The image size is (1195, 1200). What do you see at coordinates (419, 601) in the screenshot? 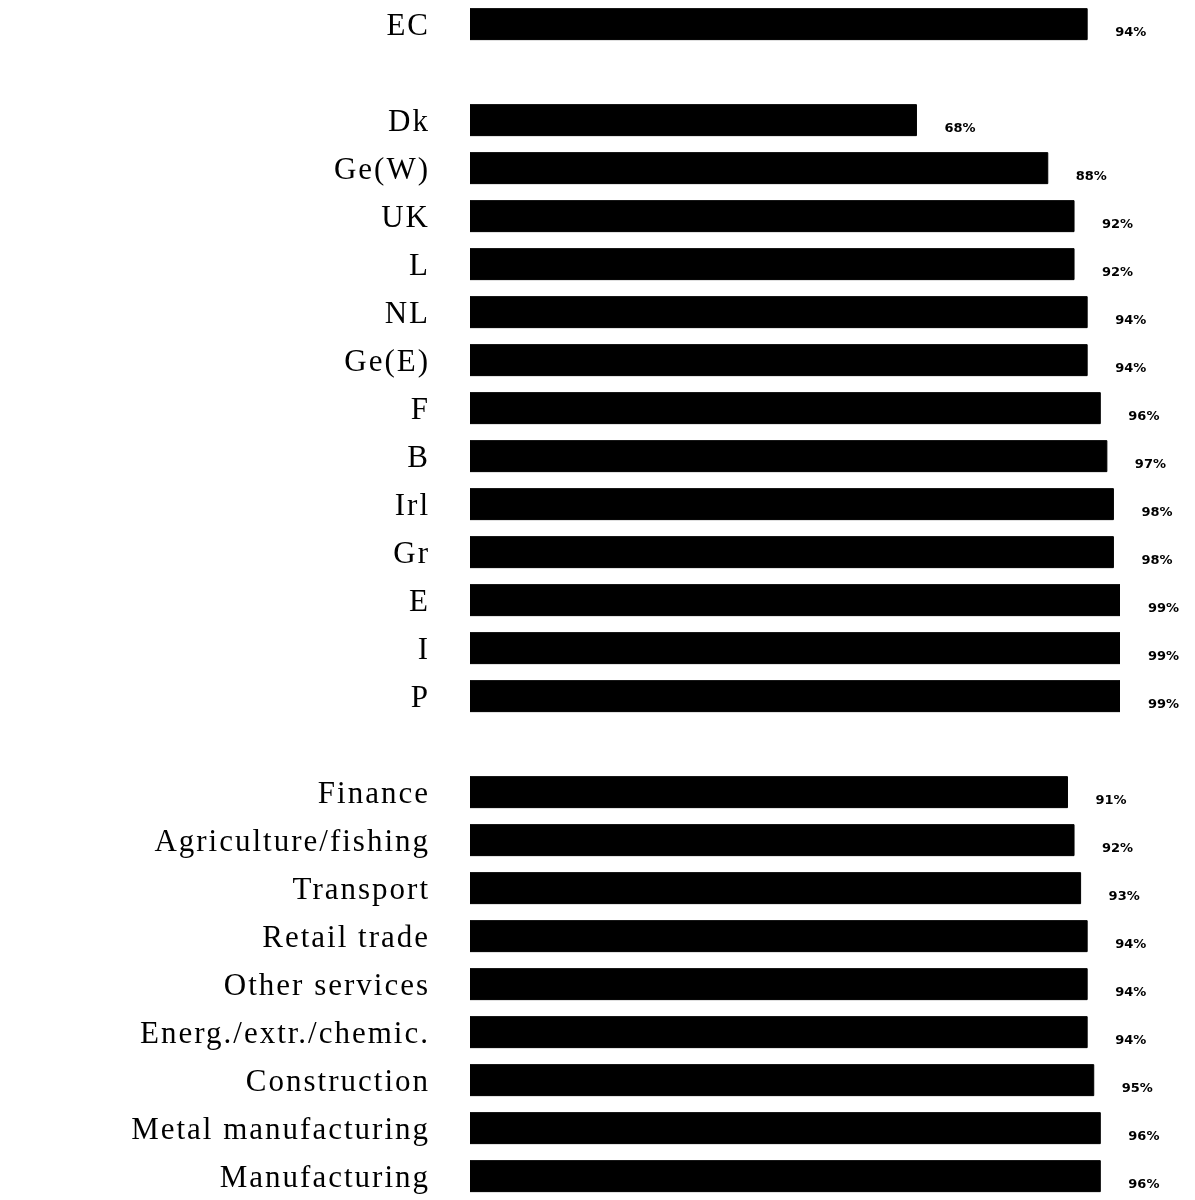
I see `y-tick-label: E` at bounding box center [419, 601].